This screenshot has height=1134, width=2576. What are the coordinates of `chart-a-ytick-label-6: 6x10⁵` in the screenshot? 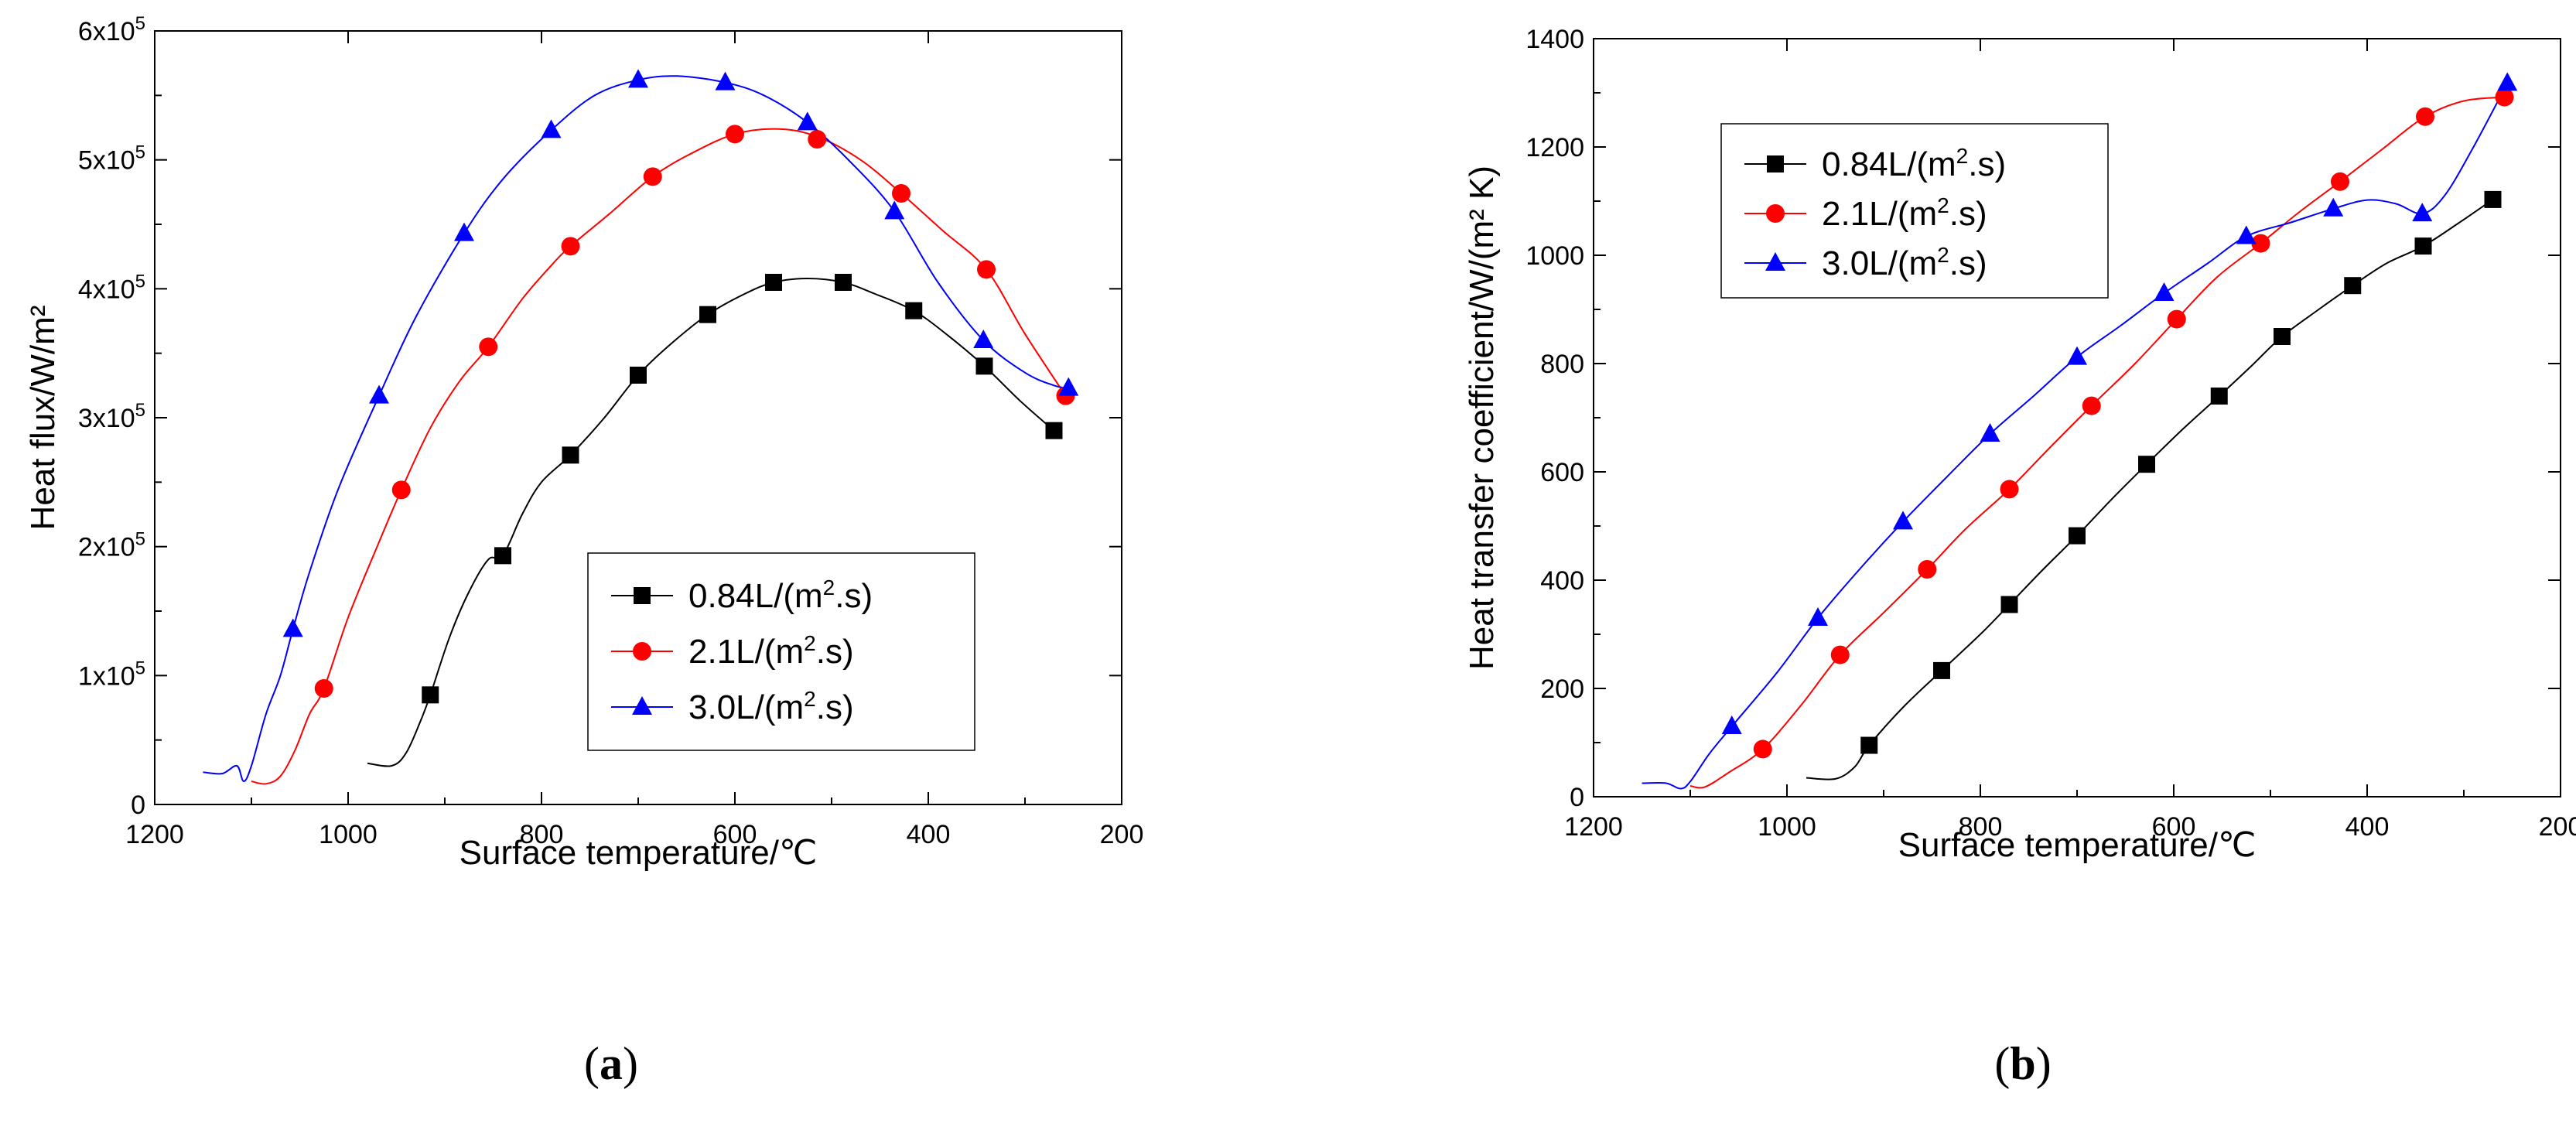 It's located at (111, 30).